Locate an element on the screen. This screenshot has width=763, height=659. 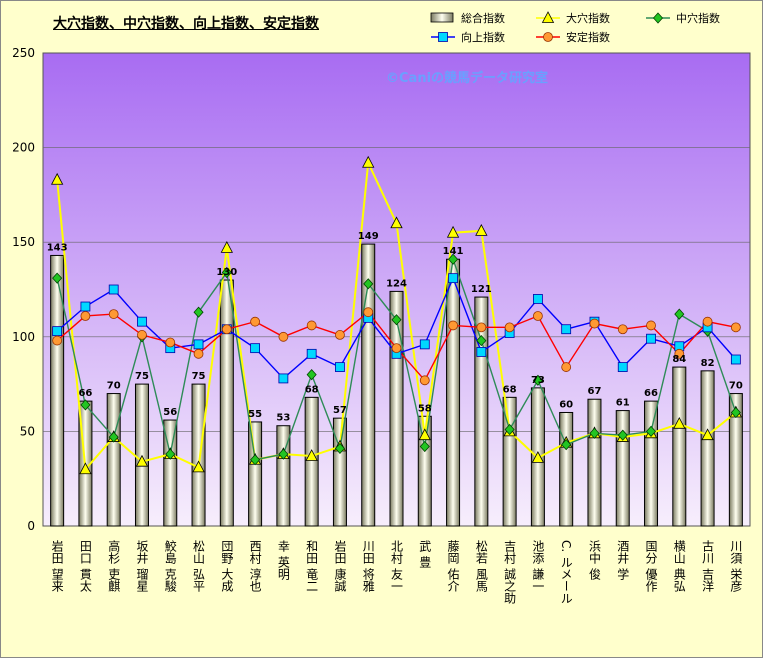
legend-label: 向上指数 is located at coordinates (483, 37).